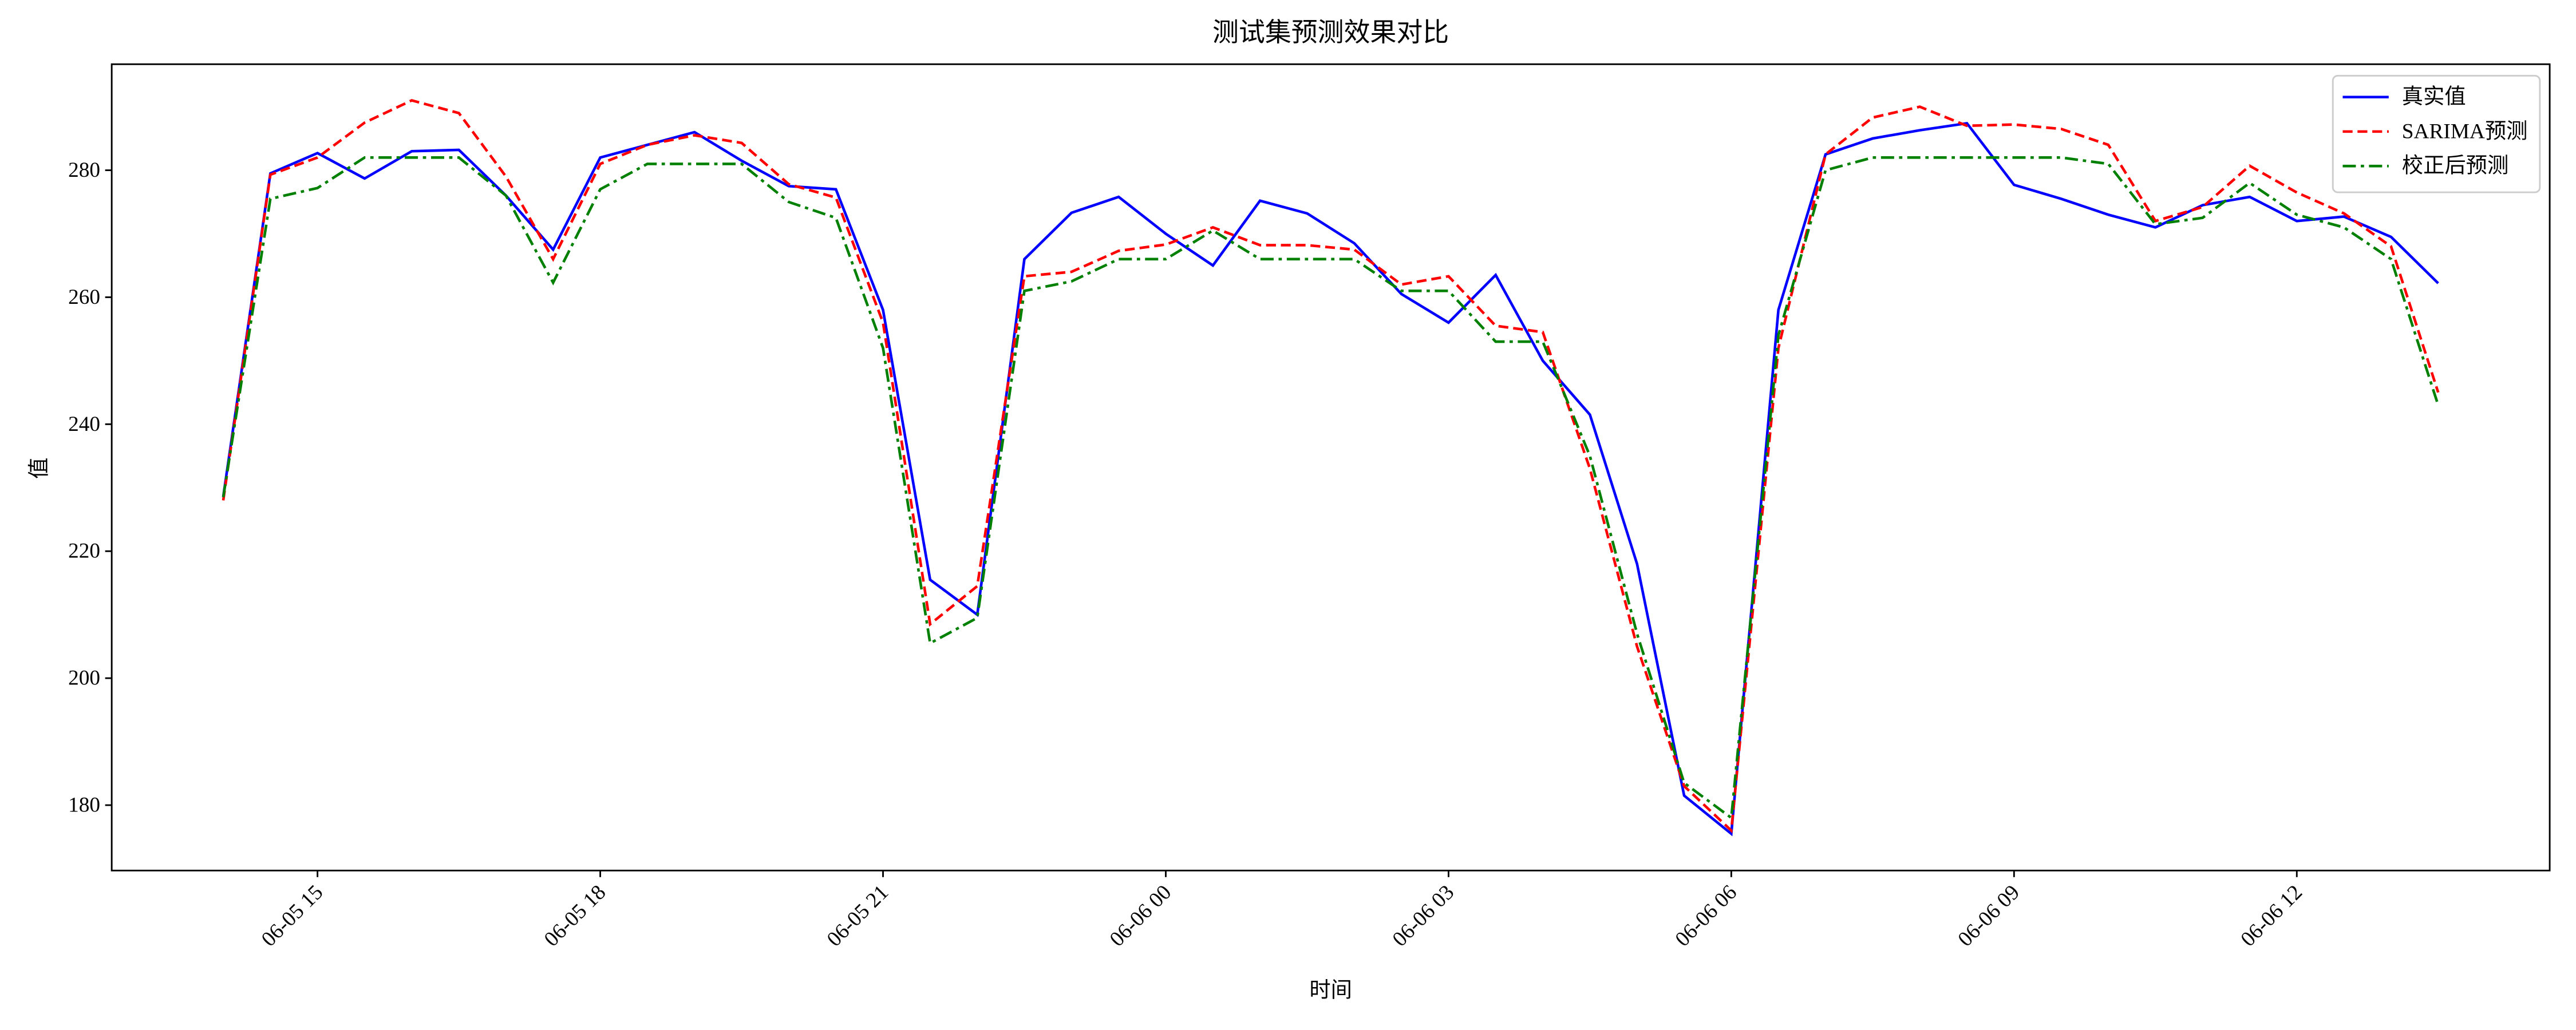 This screenshot has height=1030, width=2576. I want to click on chart-title: 测试集预测效果对比, so click(1330, 32).